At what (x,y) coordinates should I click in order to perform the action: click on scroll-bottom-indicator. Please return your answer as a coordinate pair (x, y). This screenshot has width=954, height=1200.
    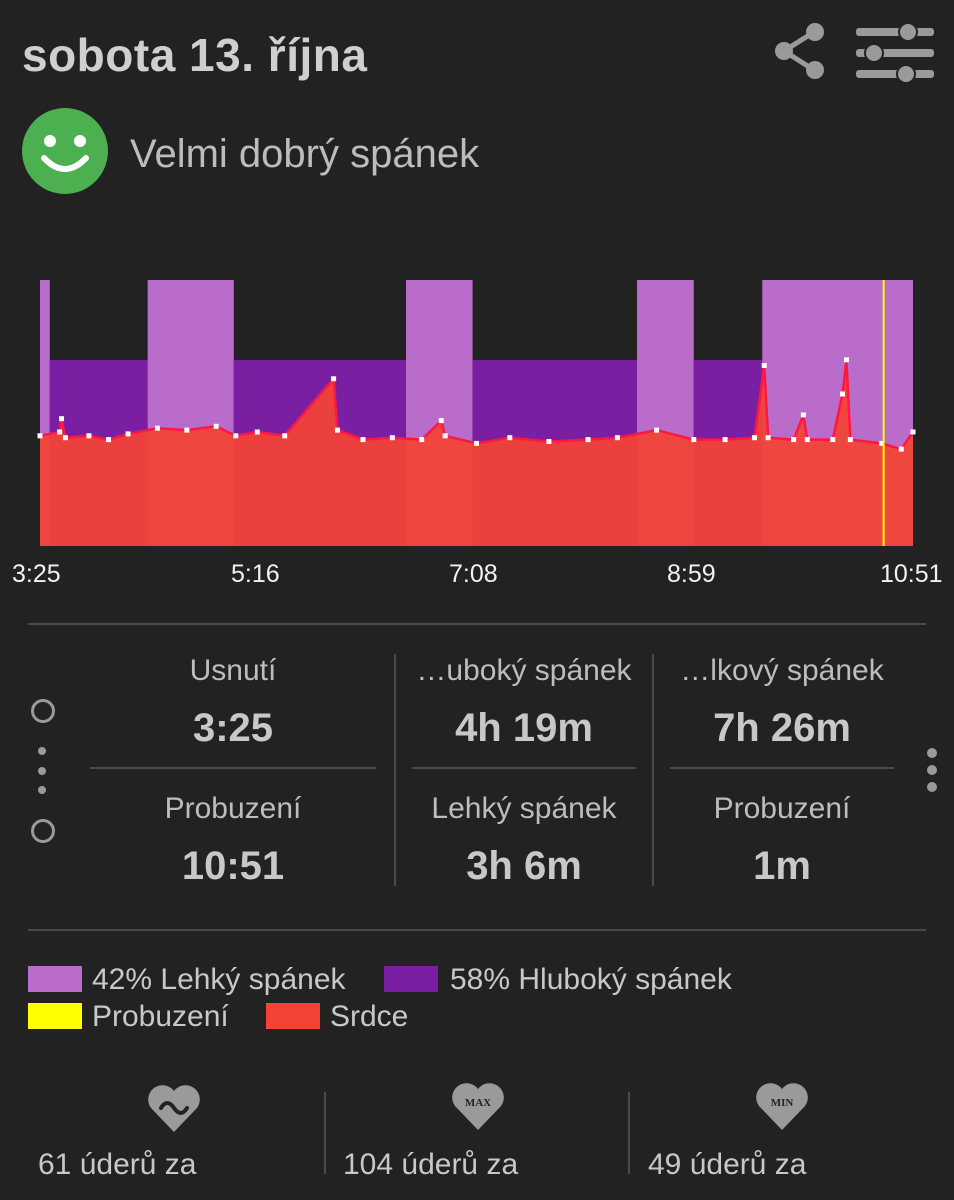
    Looking at the image, I should click on (43, 831).